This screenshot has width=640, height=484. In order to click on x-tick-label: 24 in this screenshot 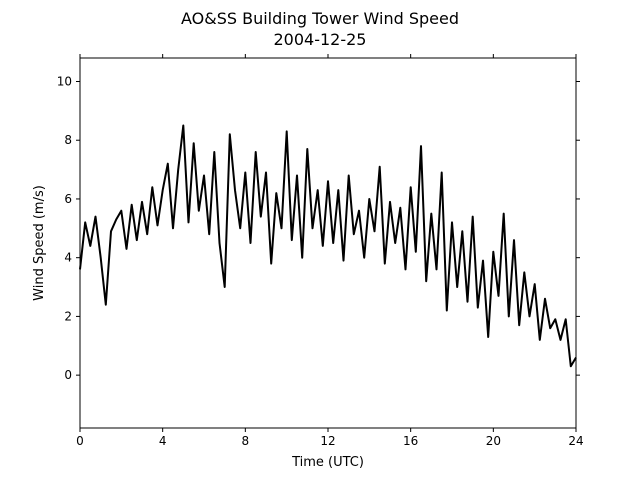, I will do `click(575, 441)`.